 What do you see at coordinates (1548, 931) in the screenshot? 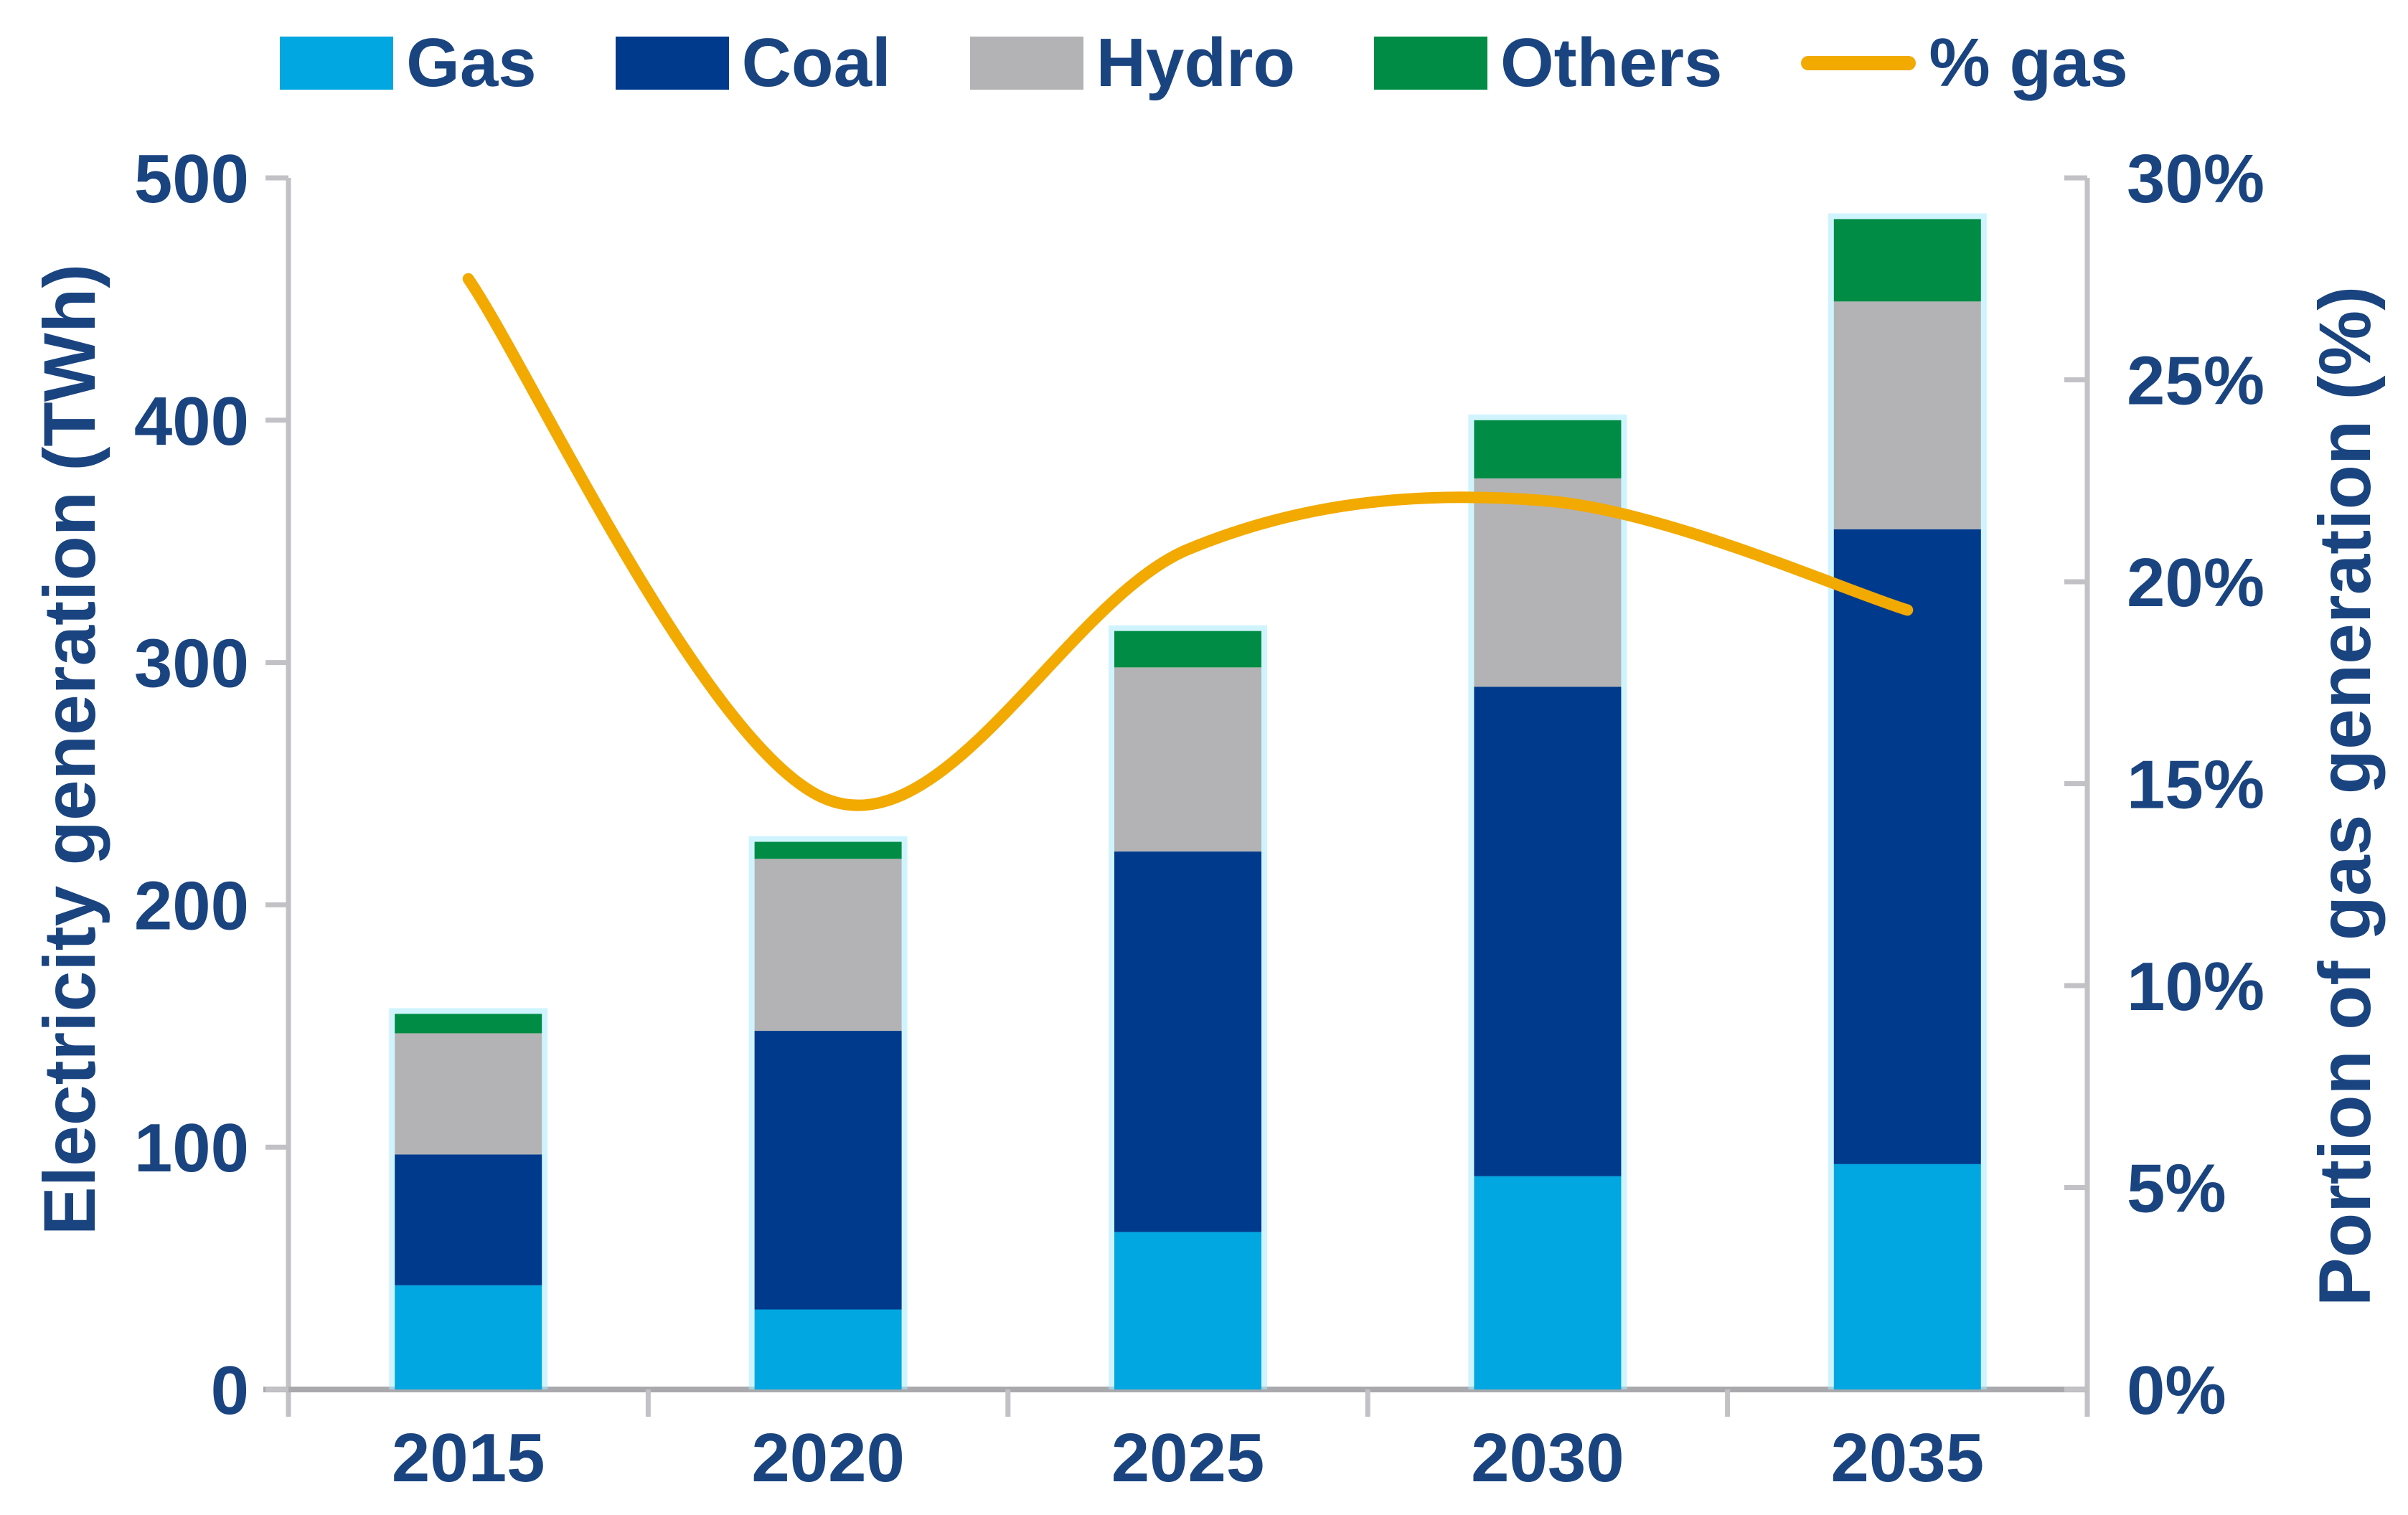
I see `bar-segment-coal-2030` at bounding box center [1548, 931].